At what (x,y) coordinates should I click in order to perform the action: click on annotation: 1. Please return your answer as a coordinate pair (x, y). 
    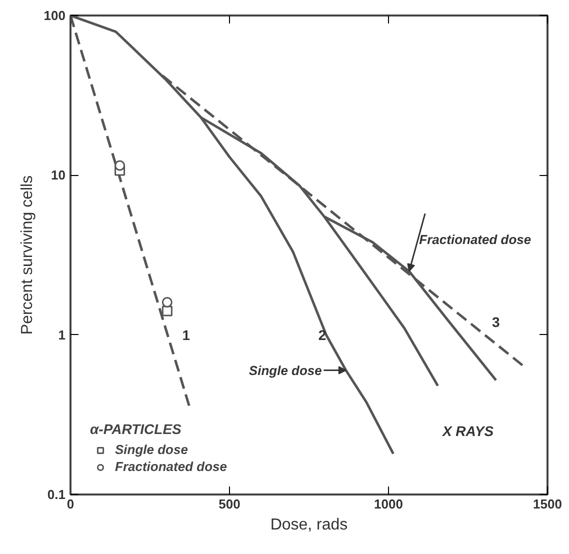
    Looking at the image, I should click on (186, 334).